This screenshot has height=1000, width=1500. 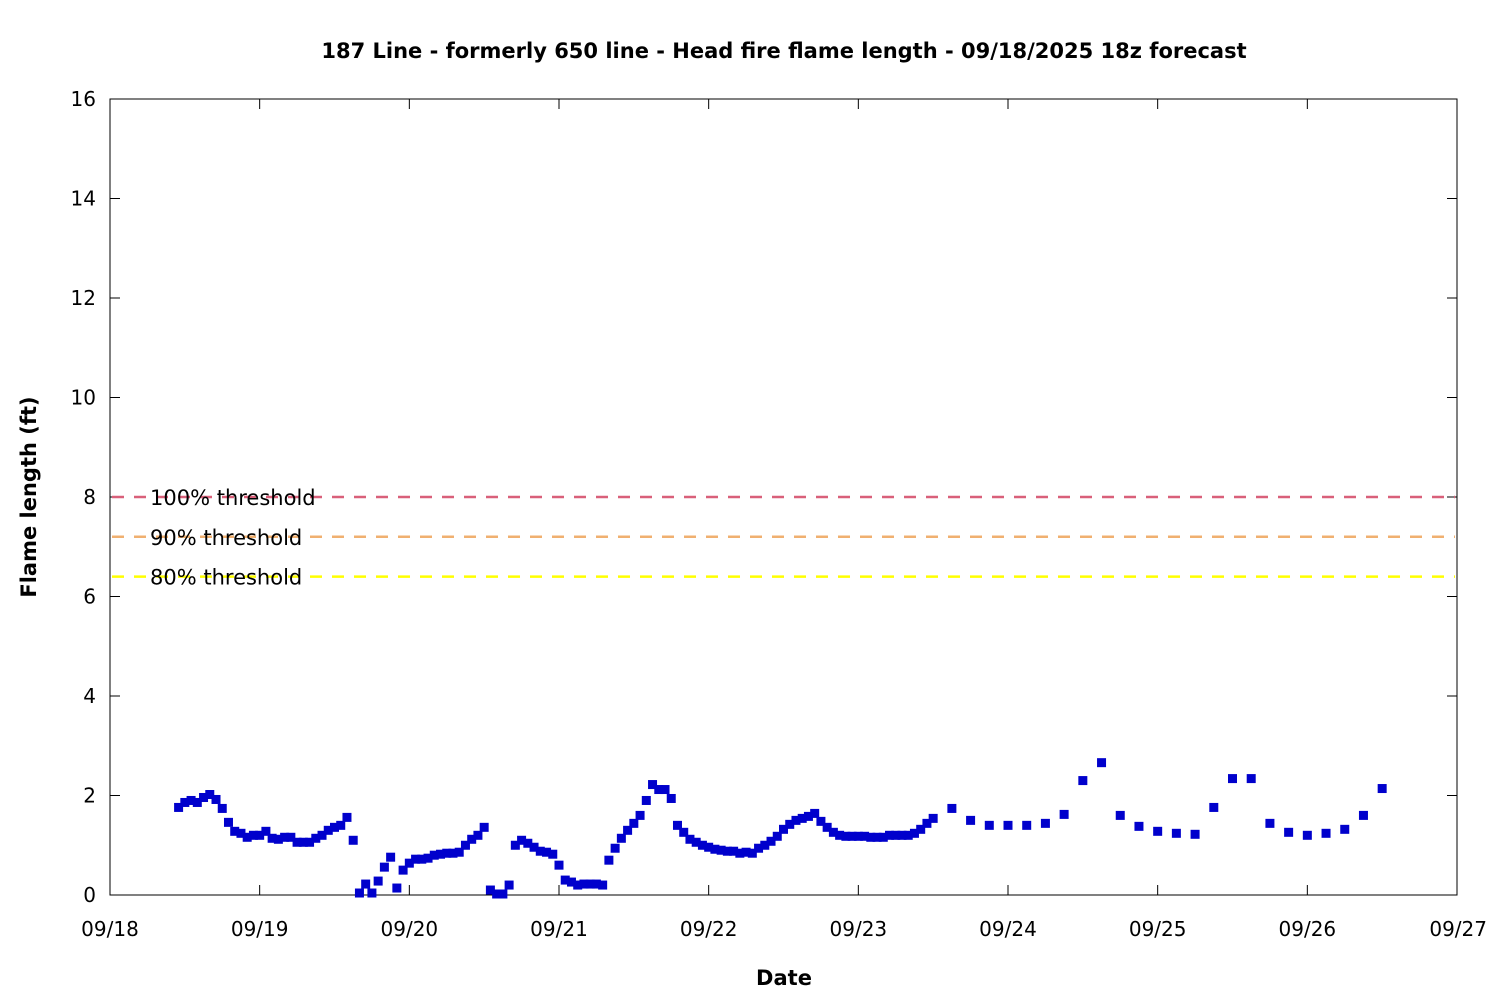 What do you see at coordinates (83, 298) in the screenshot?
I see `y-tick-label: 12` at bounding box center [83, 298].